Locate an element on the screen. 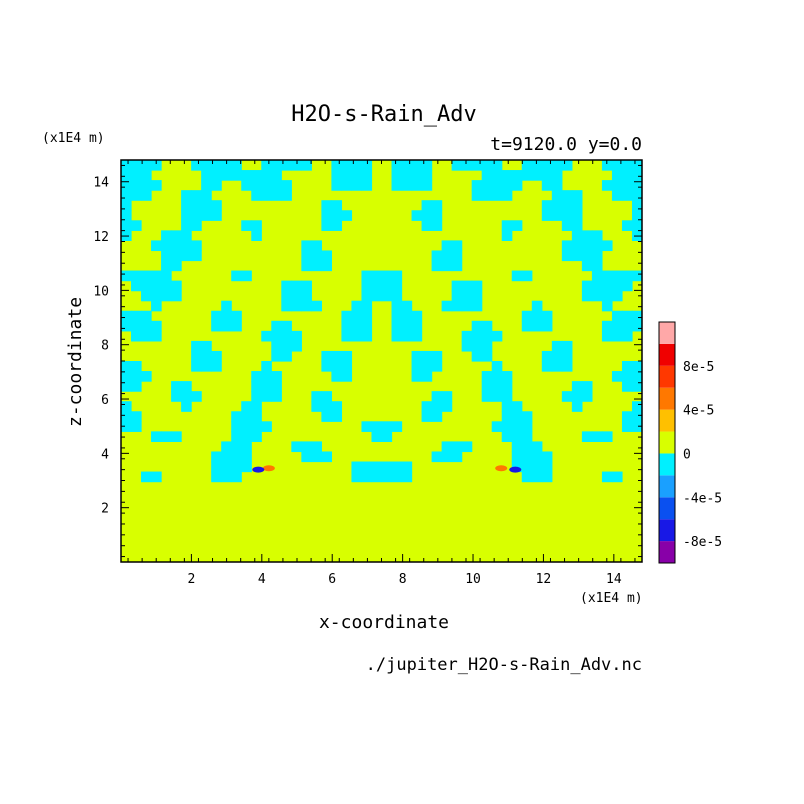 The image size is (804, 804). y-tick-label: 10 is located at coordinates (101, 291).